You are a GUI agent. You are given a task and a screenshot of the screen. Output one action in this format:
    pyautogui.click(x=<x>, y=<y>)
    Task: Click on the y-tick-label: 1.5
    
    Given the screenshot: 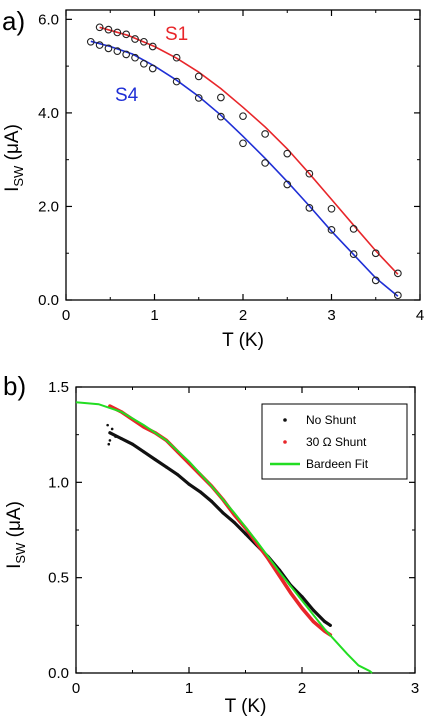 What is the action you would take?
    pyautogui.click(x=58, y=387)
    